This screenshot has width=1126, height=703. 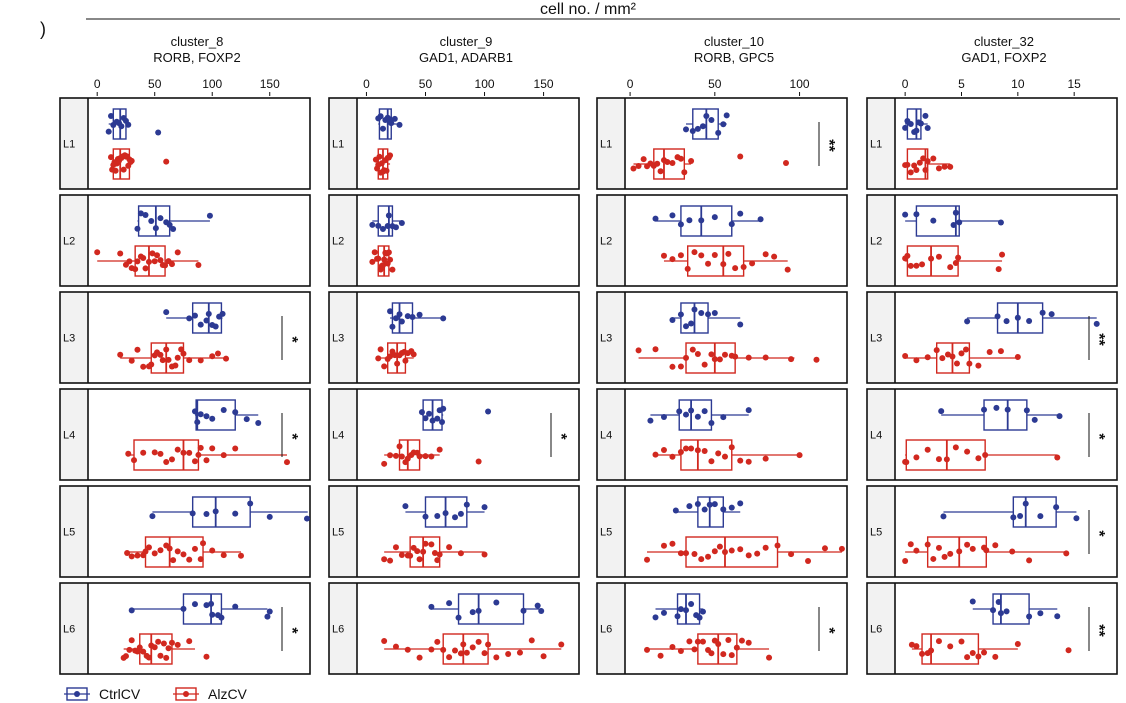 I want to click on legend-dot, so click(x=186, y=694).